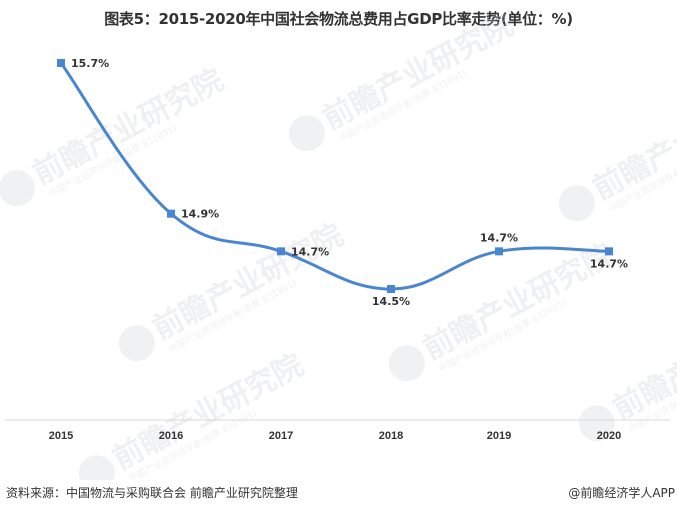 The width and height of the screenshot is (677, 513). I want to click on x-tick-label: 2019, so click(499, 436).